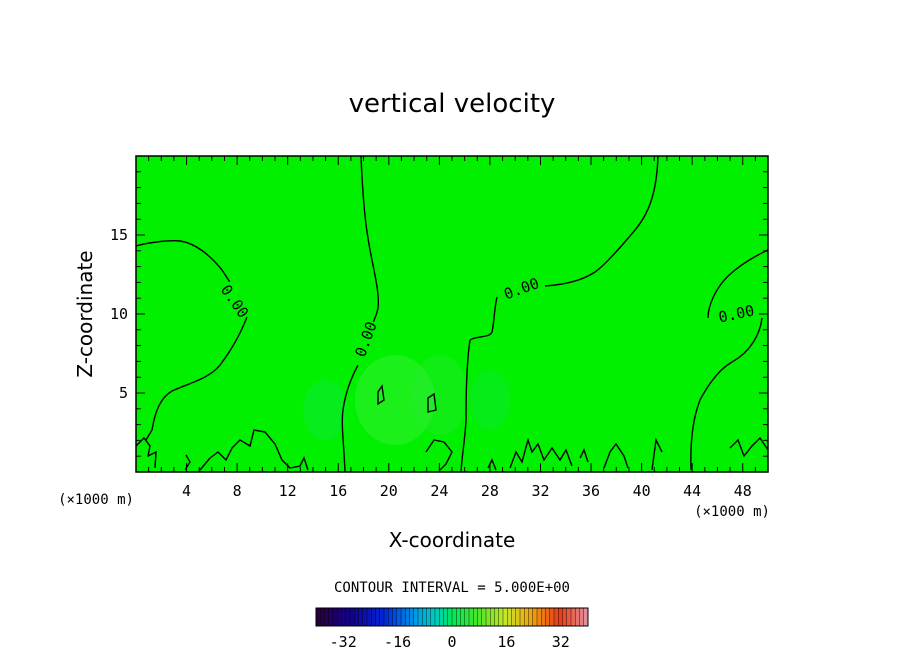 This screenshot has height=654, width=904. Describe the element at coordinates (439, 491) in the screenshot. I see `x-tick-label: 24` at that location.